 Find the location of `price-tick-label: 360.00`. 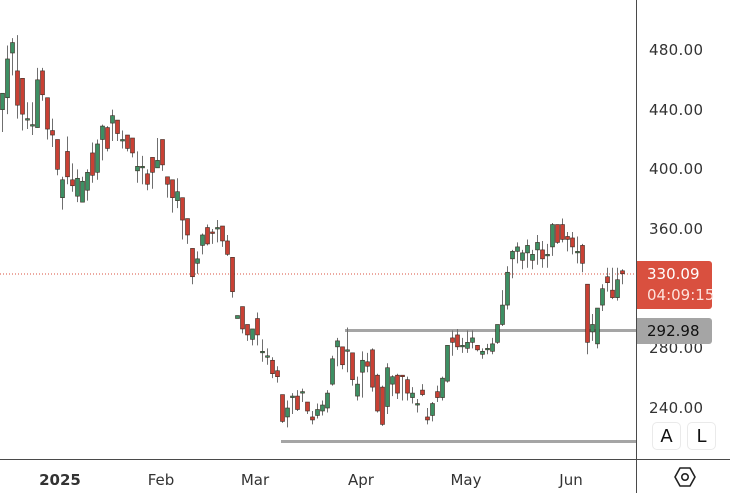

price-tick-label: 360.00 is located at coordinates (676, 229).